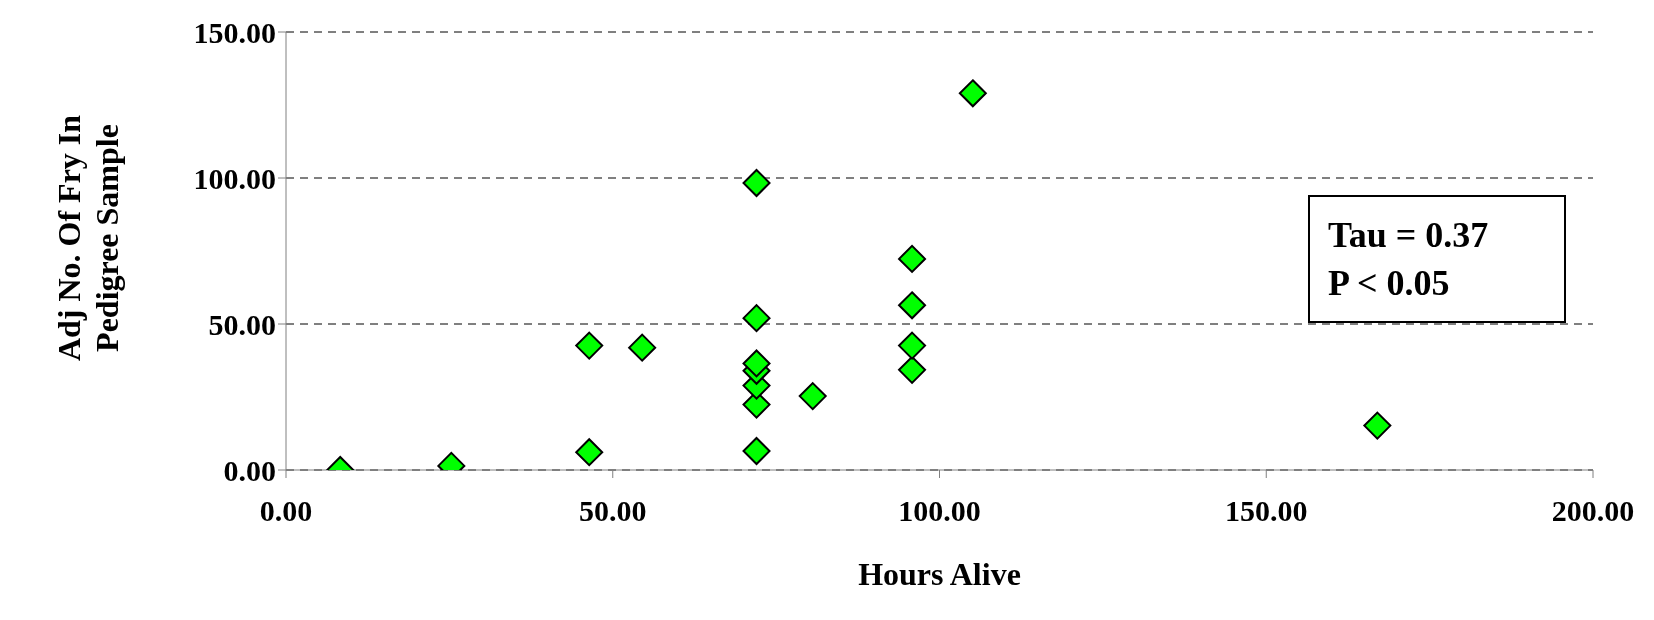 The width and height of the screenshot is (1654, 620). What do you see at coordinates (249, 470) in the screenshot?
I see `y-tick-label: 0.00` at bounding box center [249, 470].